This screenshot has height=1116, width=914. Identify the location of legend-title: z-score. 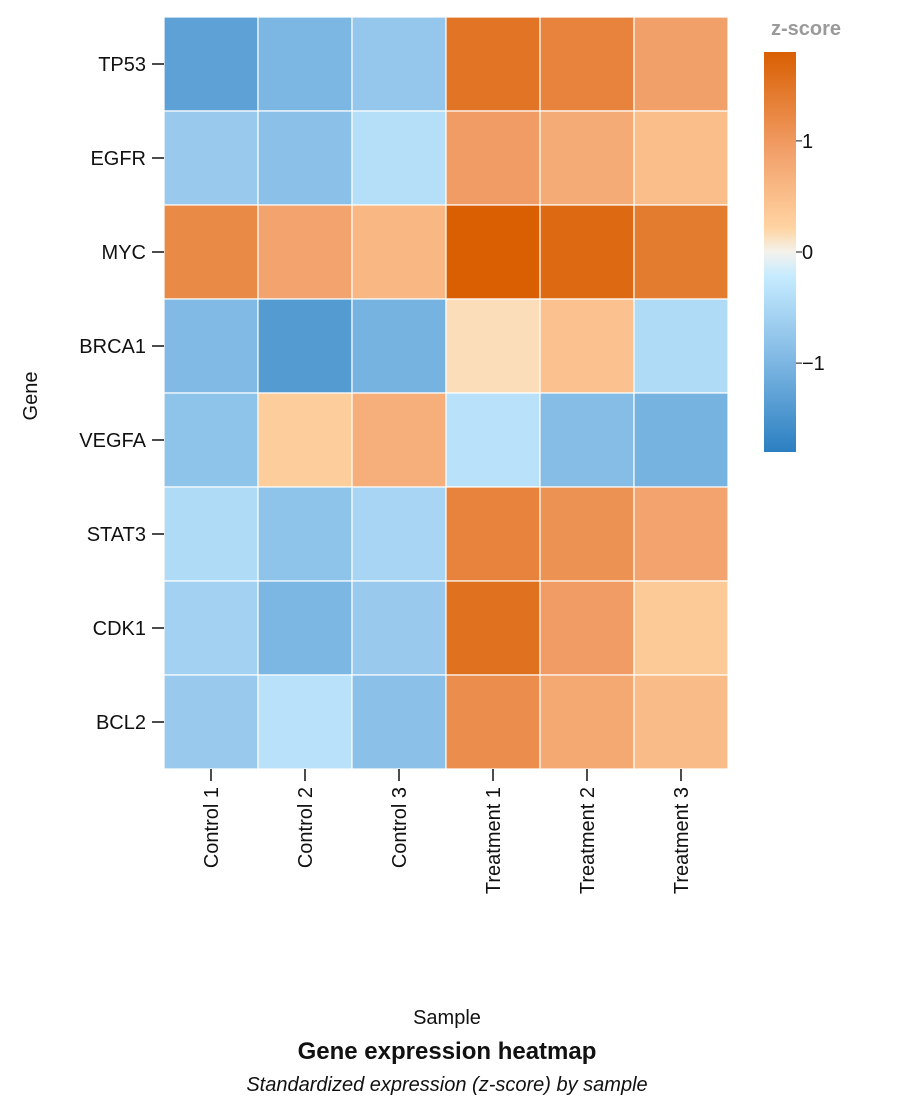
(806, 29).